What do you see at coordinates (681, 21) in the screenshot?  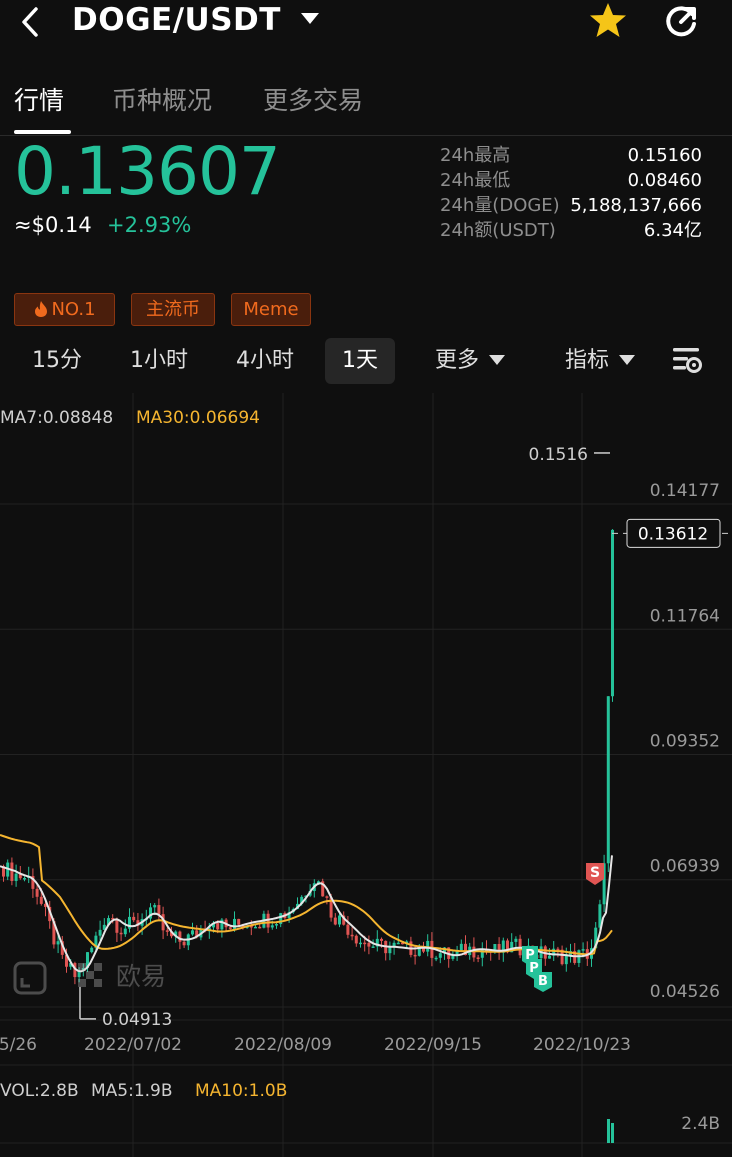 I see `share-icon` at bounding box center [681, 21].